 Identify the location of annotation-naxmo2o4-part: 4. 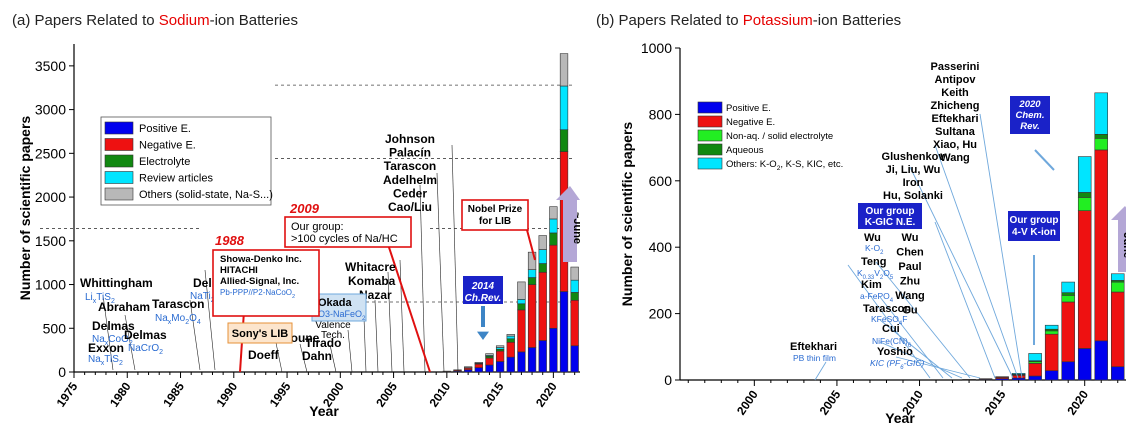
(199, 322).